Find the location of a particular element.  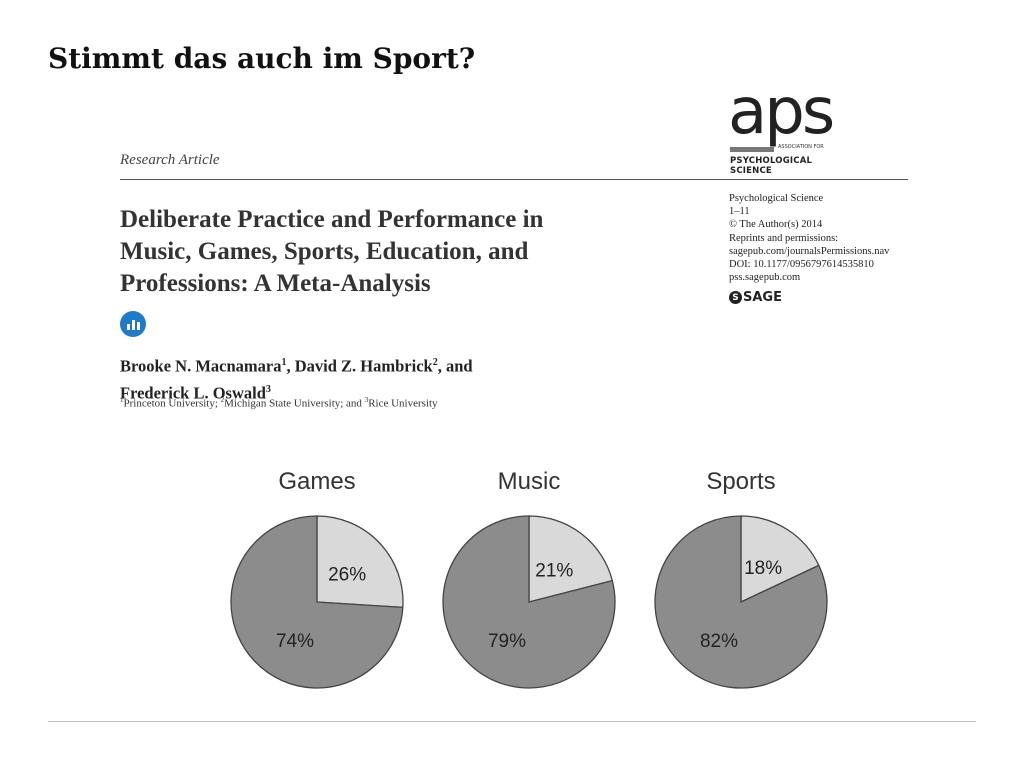

paper-title-line: Deliberate Practice and Performance in is located at coordinates (332, 219).